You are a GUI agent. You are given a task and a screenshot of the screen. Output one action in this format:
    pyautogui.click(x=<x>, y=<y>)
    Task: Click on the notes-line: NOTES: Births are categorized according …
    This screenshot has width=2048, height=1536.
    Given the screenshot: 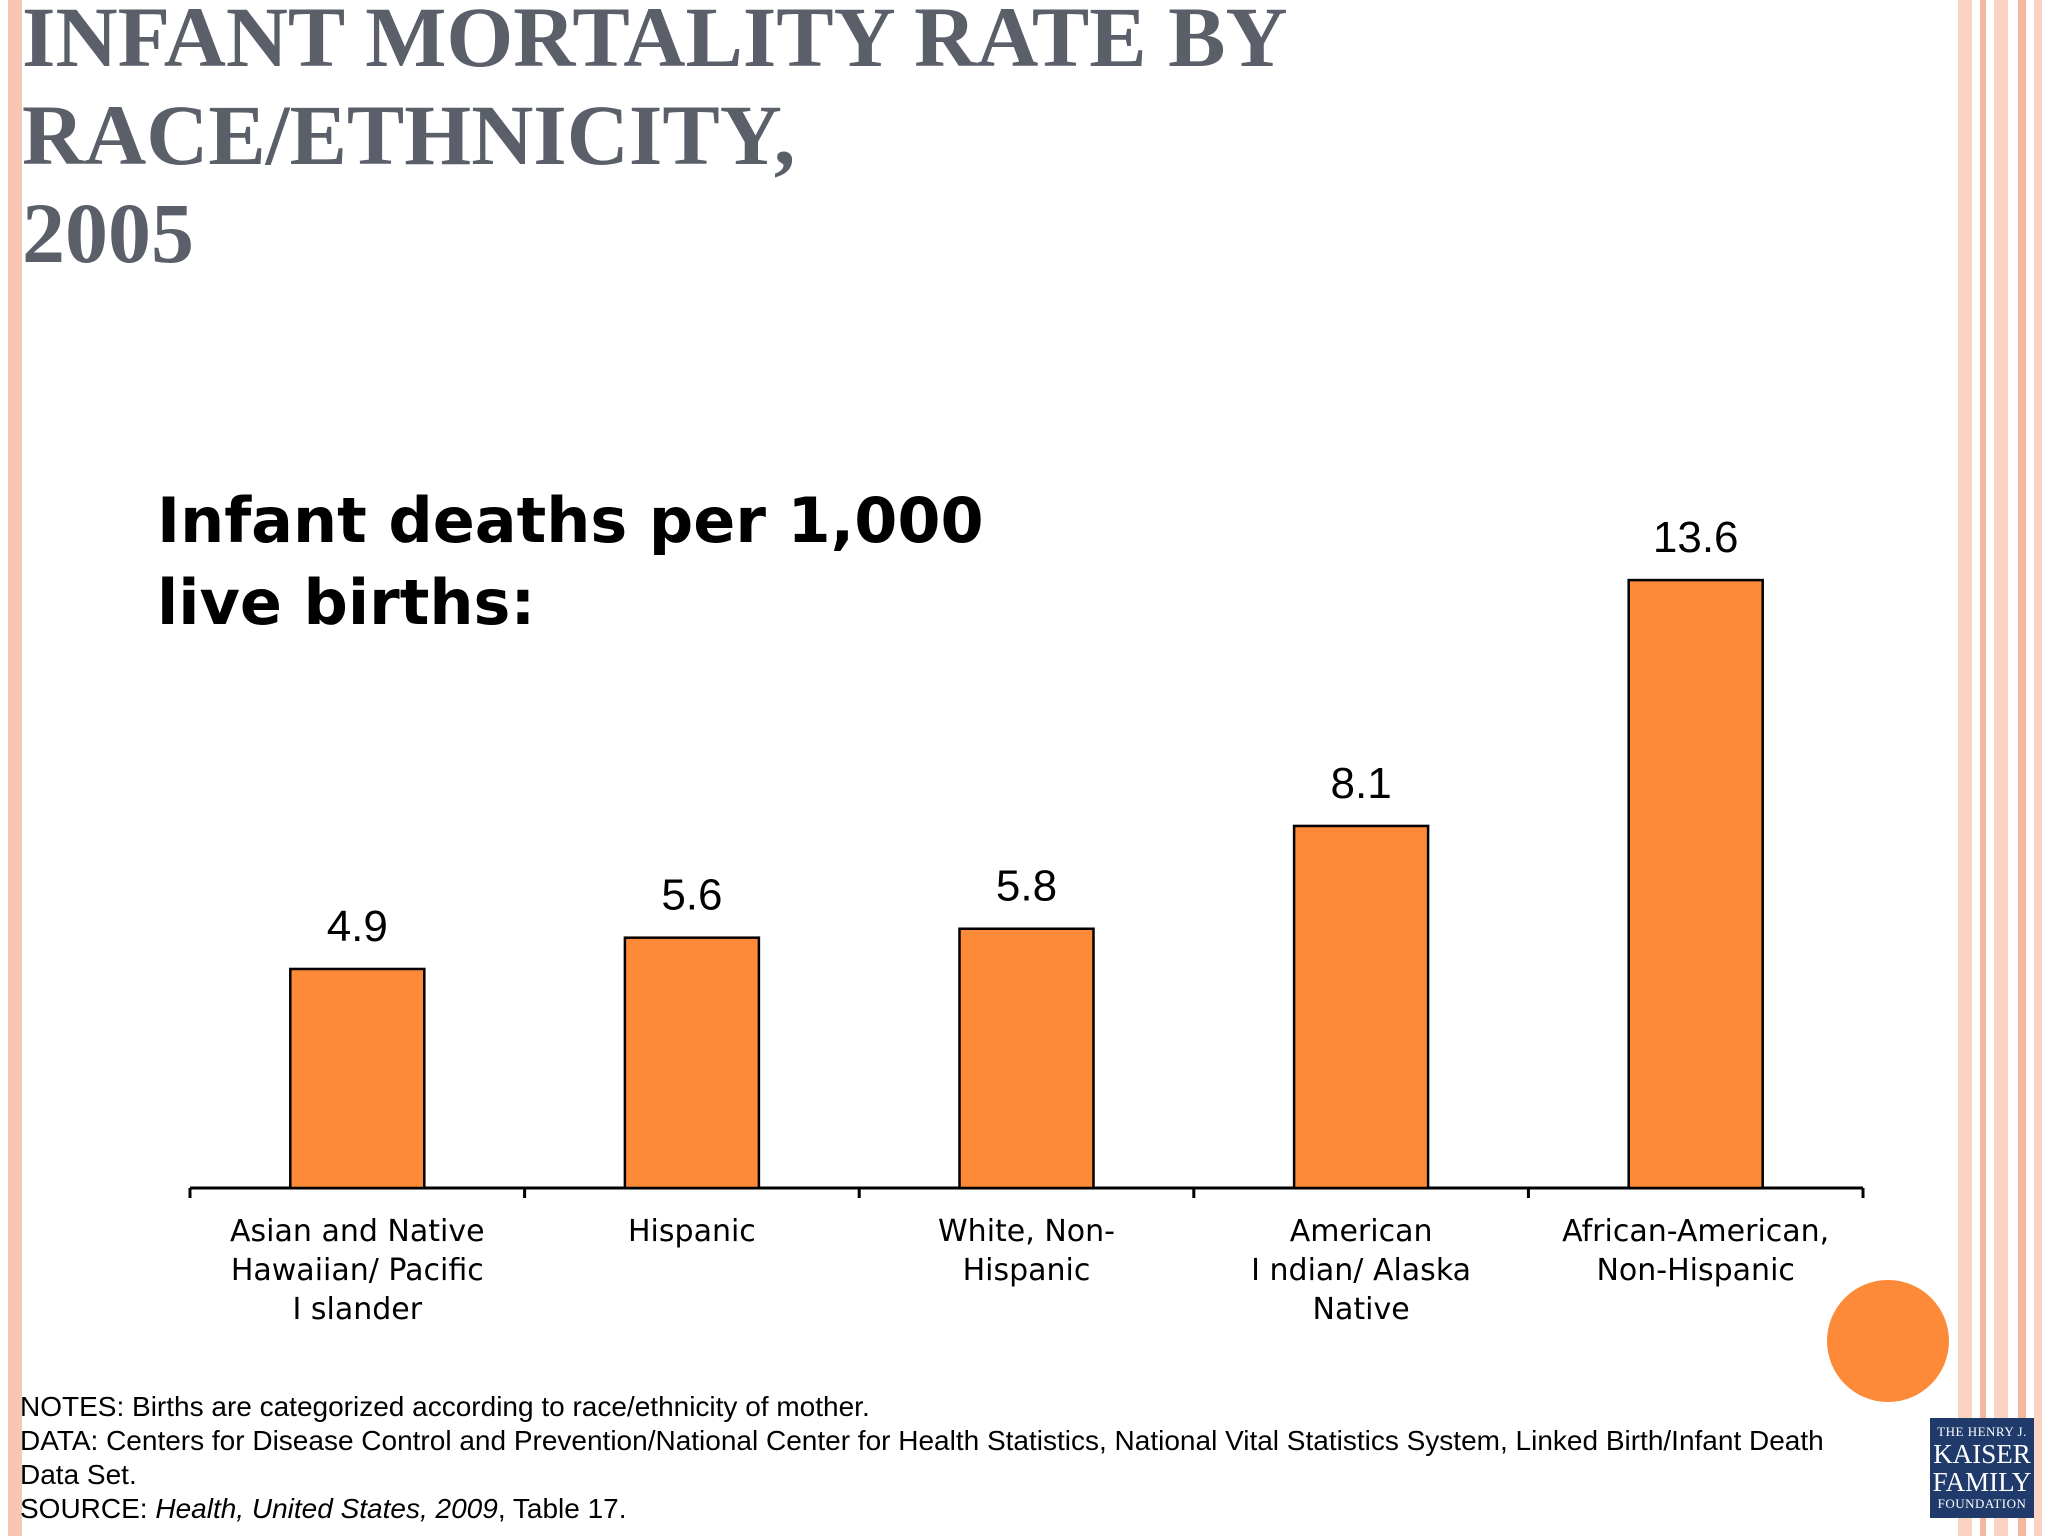 What is the action you would take?
    pyautogui.click(x=445, y=1406)
    